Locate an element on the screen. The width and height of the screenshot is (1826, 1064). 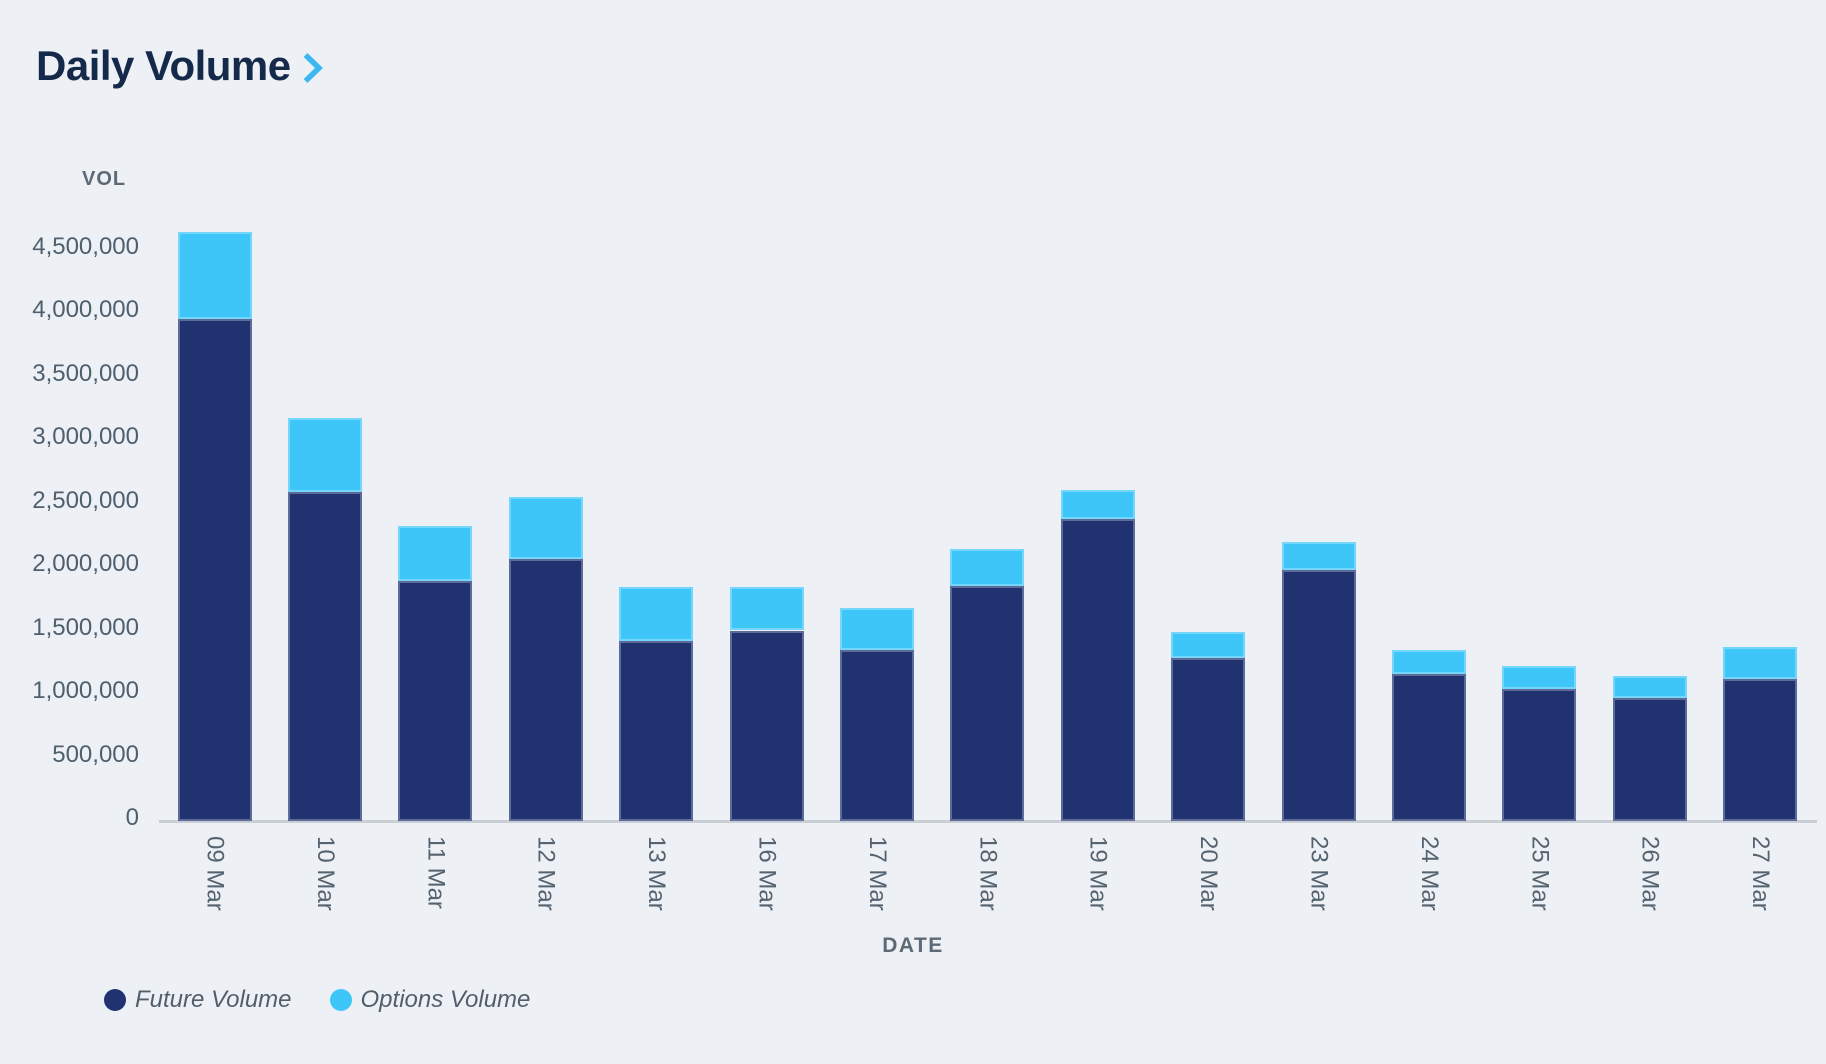
bar-group-19-mar is located at coordinates (1097, 410).